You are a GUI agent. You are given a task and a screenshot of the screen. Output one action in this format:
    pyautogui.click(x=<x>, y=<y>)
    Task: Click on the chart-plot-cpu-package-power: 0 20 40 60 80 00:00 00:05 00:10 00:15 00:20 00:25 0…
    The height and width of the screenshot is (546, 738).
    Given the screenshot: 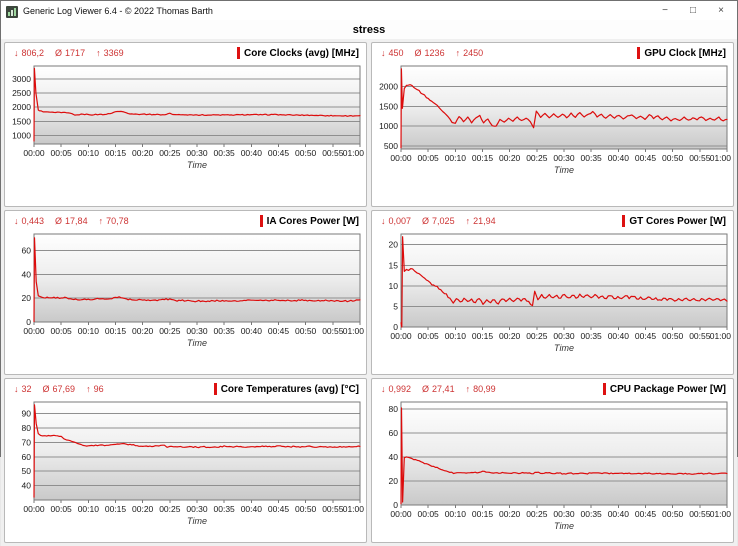 What is the action you would take?
    pyautogui.click(x=552, y=470)
    